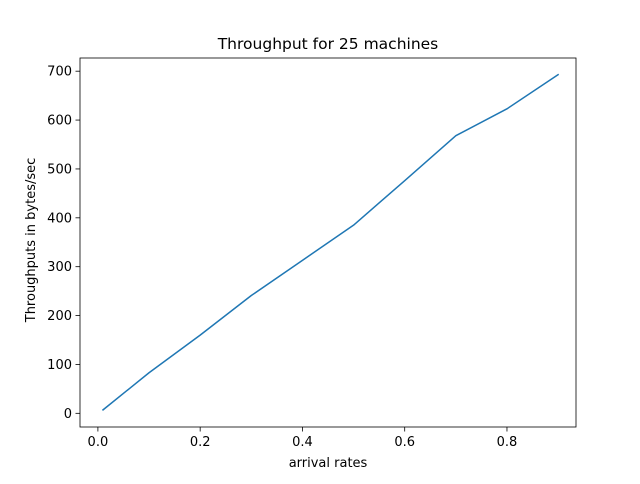 The height and width of the screenshot is (484, 640). What do you see at coordinates (68, 414) in the screenshot?
I see `y-tick-label: 0` at bounding box center [68, 414].